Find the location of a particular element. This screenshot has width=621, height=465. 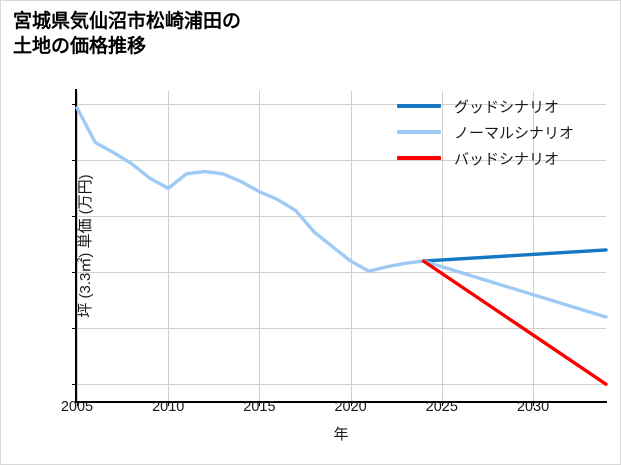

y-axis-label: 坪 (3.3㎡) 単価 (万円) is located at coordinates (86, 246).